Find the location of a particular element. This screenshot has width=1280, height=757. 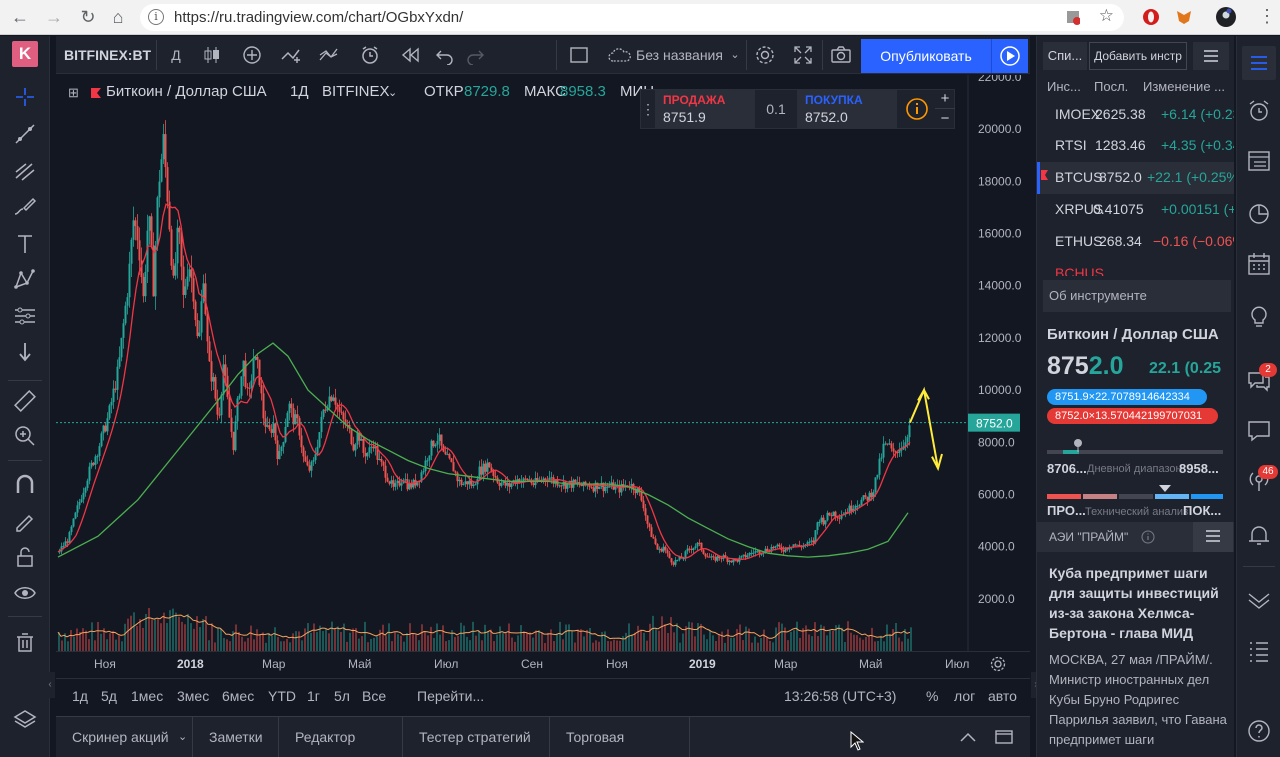

pattern-tool-icon is located at coordinates (25, 280).